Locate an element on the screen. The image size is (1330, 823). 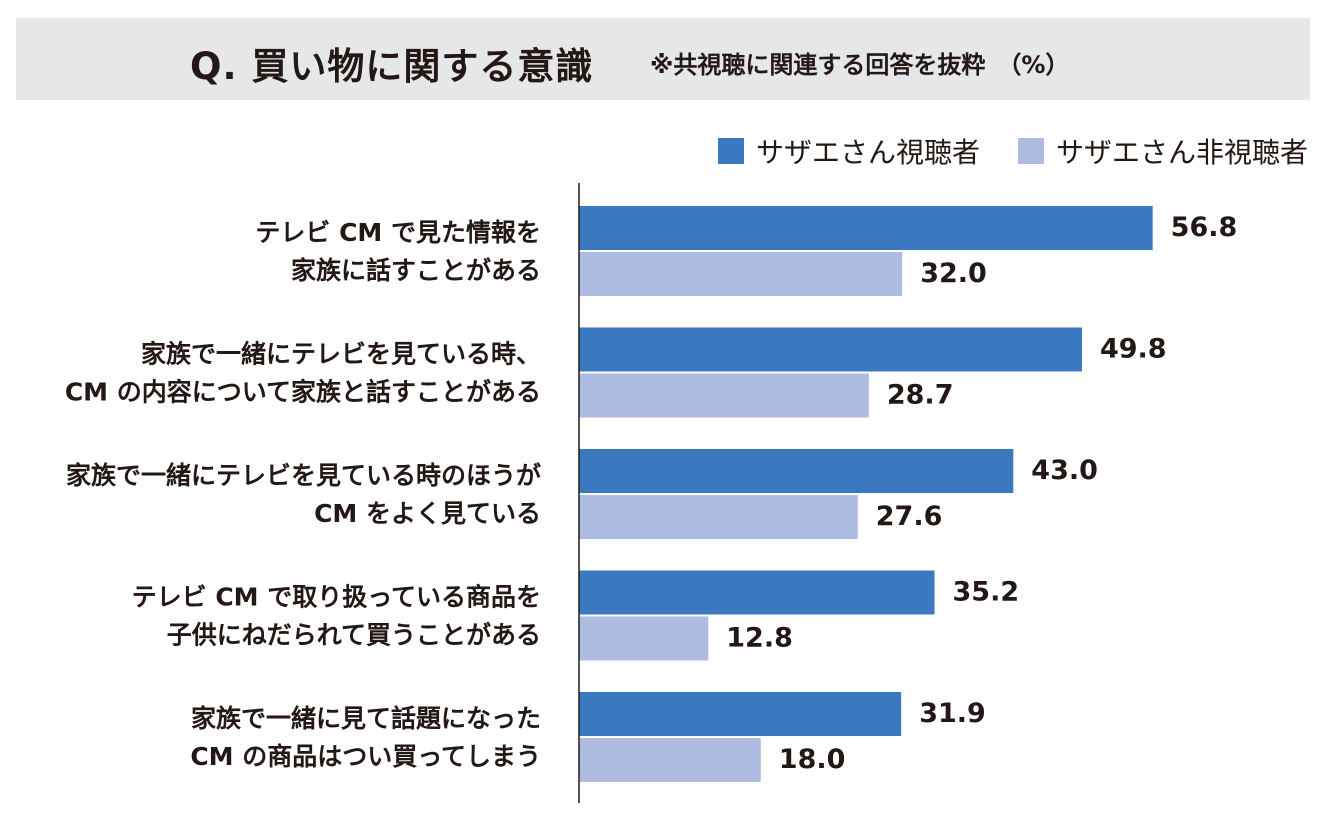
legend-swatch-non-viewer is located at coordinates (1030, 151).